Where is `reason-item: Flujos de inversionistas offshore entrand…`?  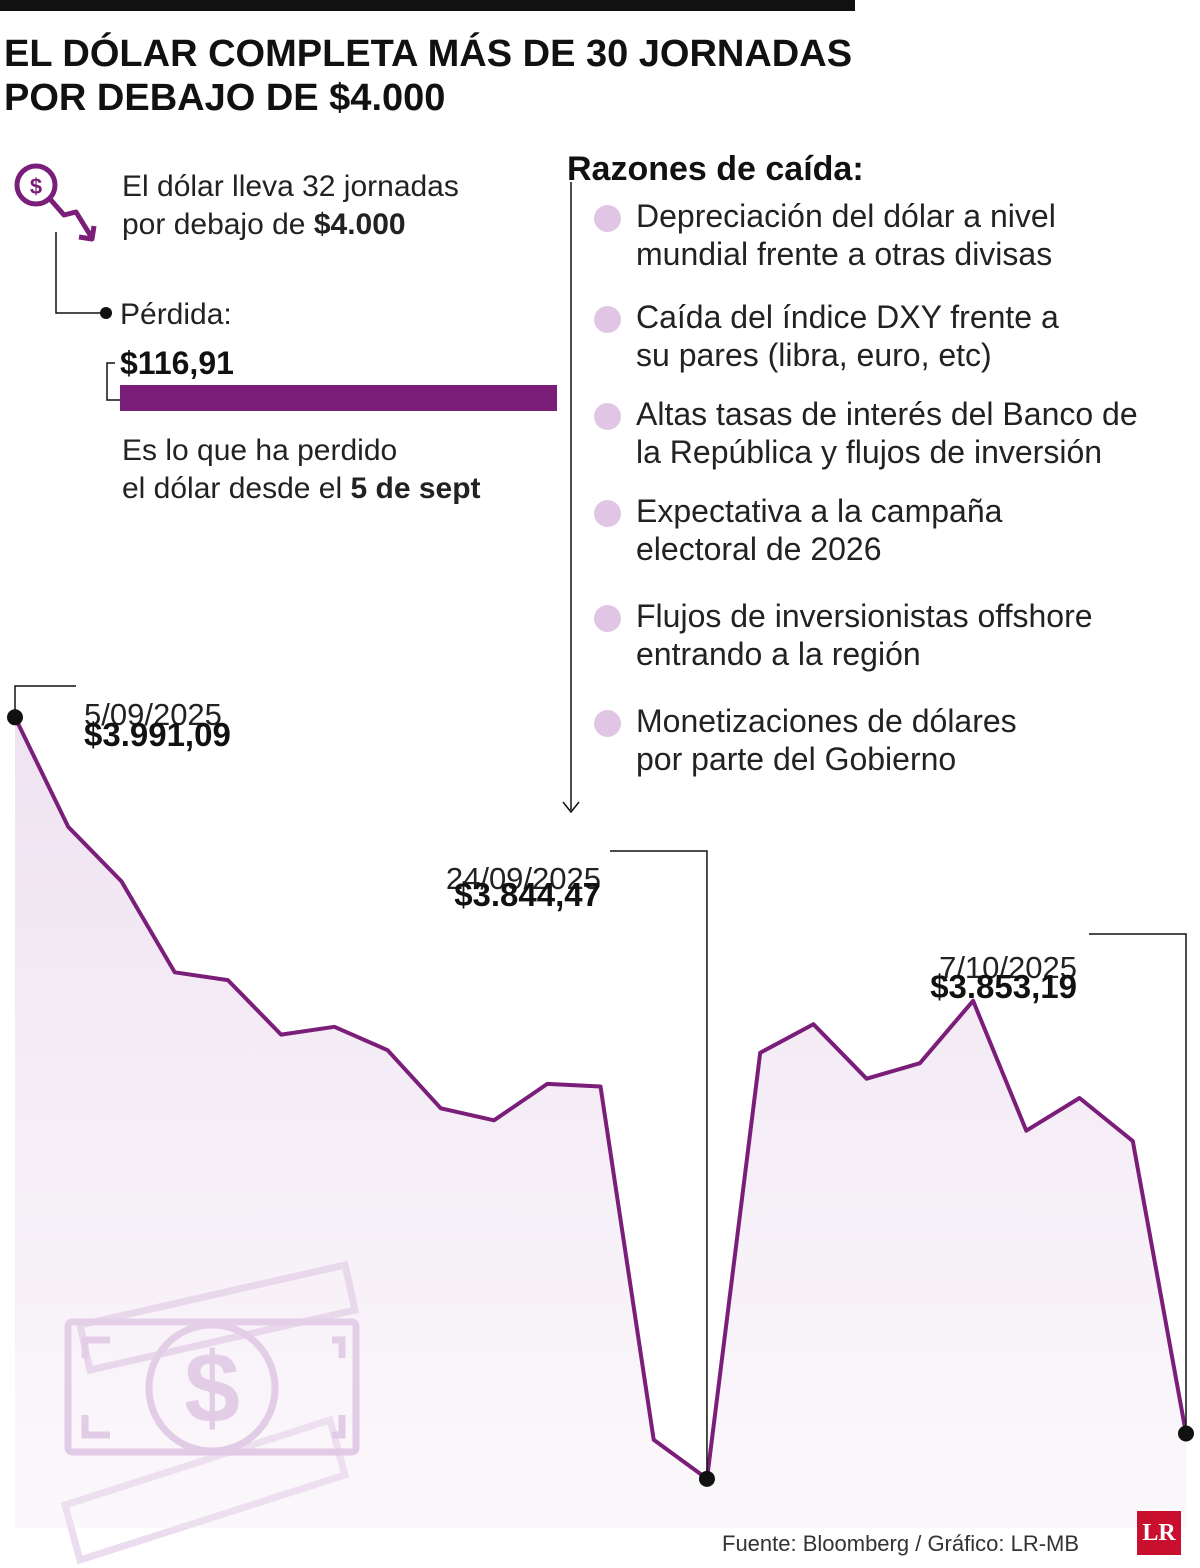
reason-item: Flujos de inversionistas offshore entrand… is located at coordinates (894, 635).